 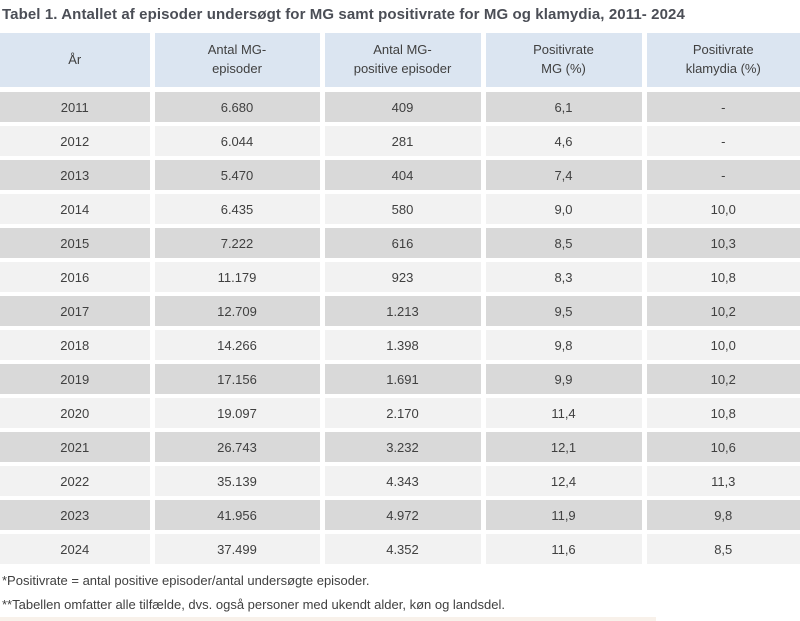 I want to click on value-cell: 19.097, so click(x=238, y=414).